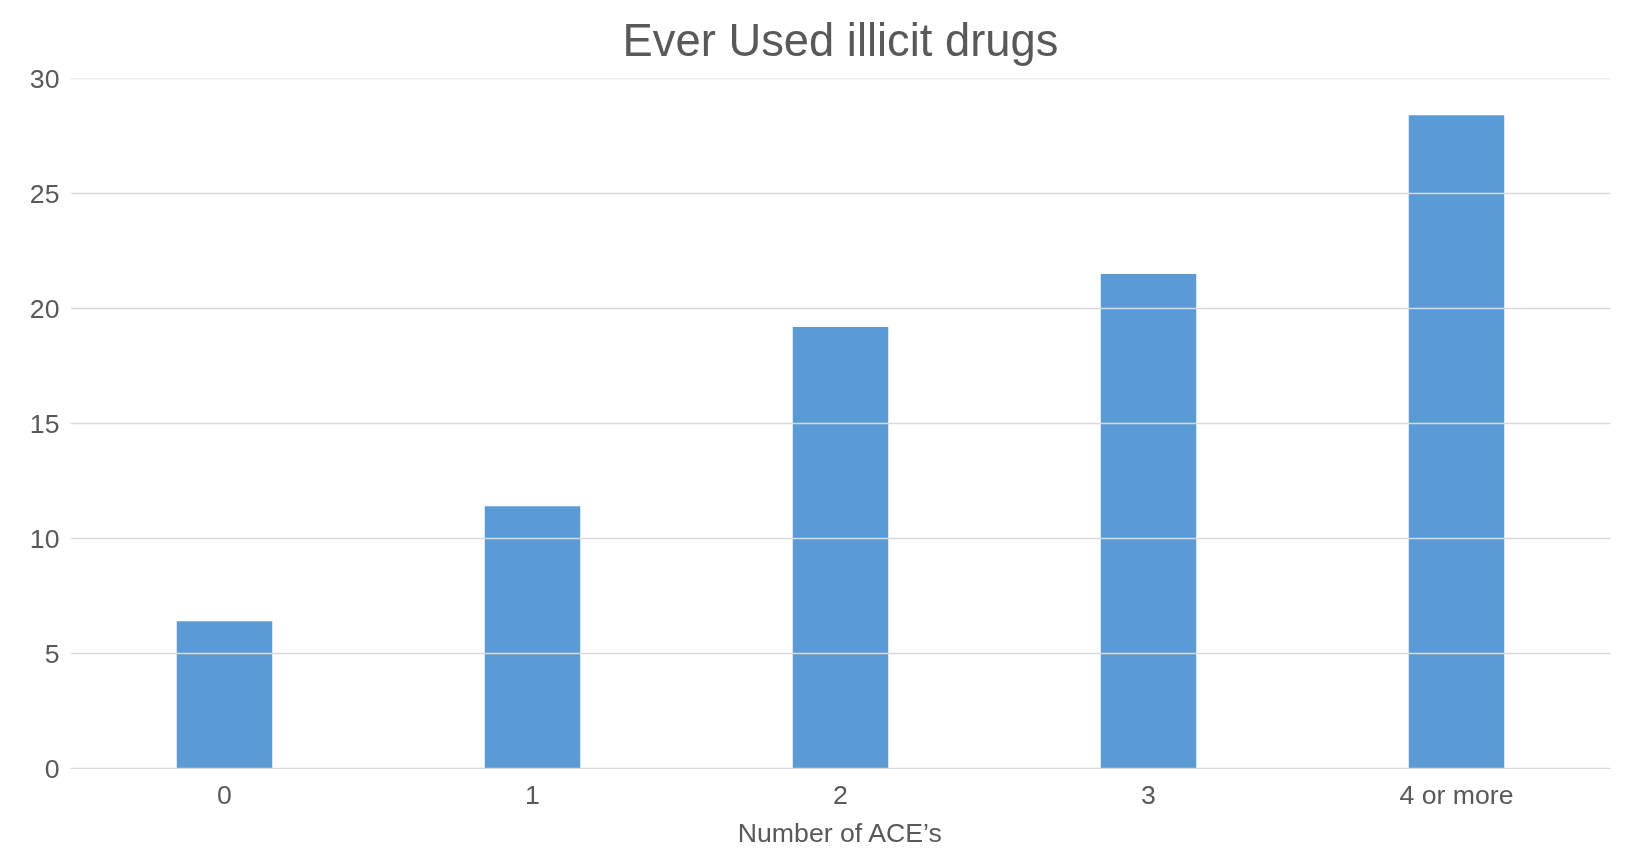 Image resolution: width=1626 pixels, height=857 pixels. What do you see at coordinates (44, 78) in the screenshot?
I see `y-tick-label: 30` at bounding box center [44, 78].